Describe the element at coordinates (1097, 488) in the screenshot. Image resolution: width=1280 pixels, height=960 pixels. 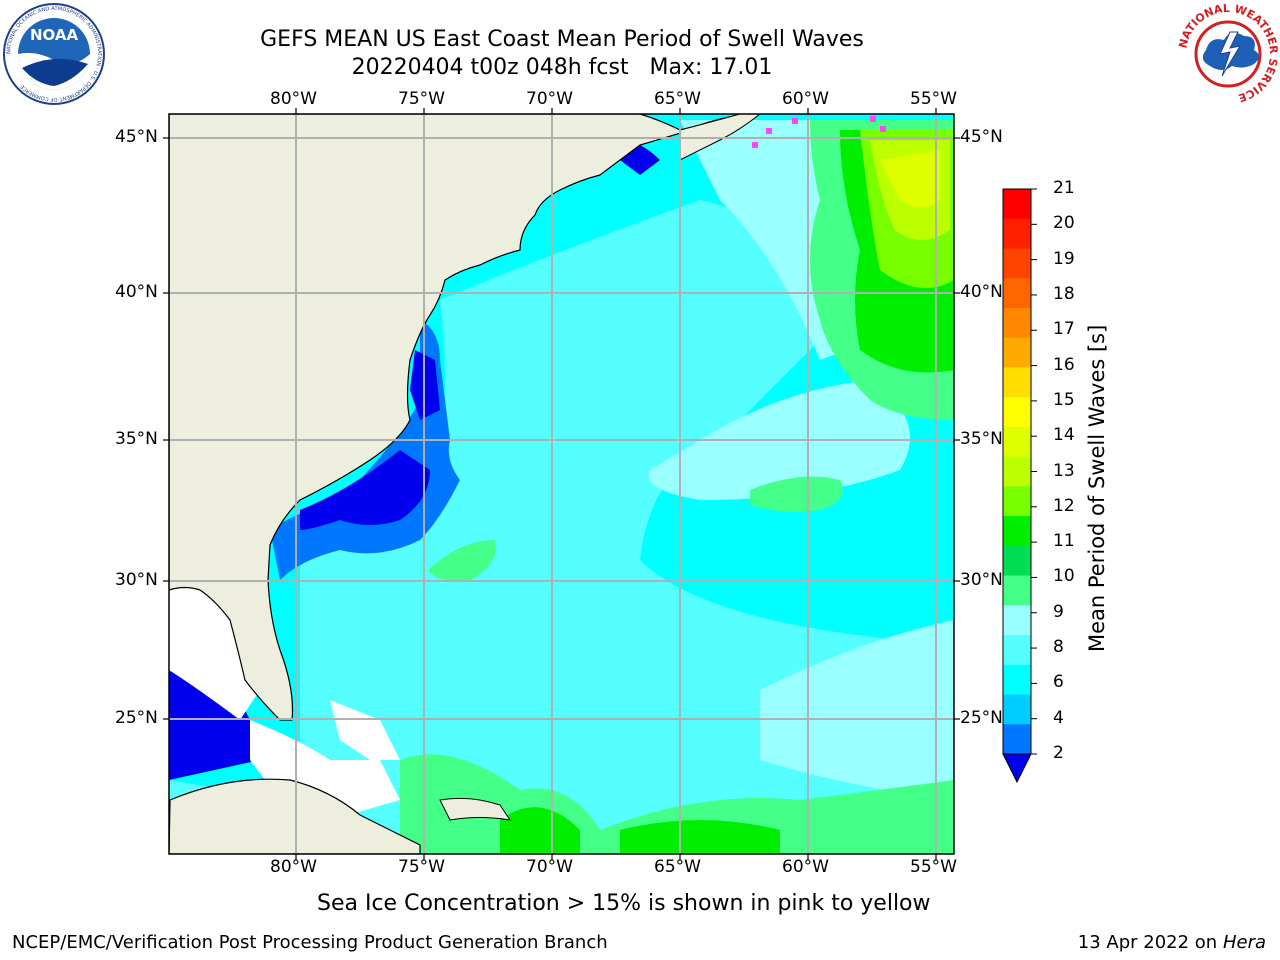
I see `colorbar-title: Mean Period of Swell Waves [s]` at that location.